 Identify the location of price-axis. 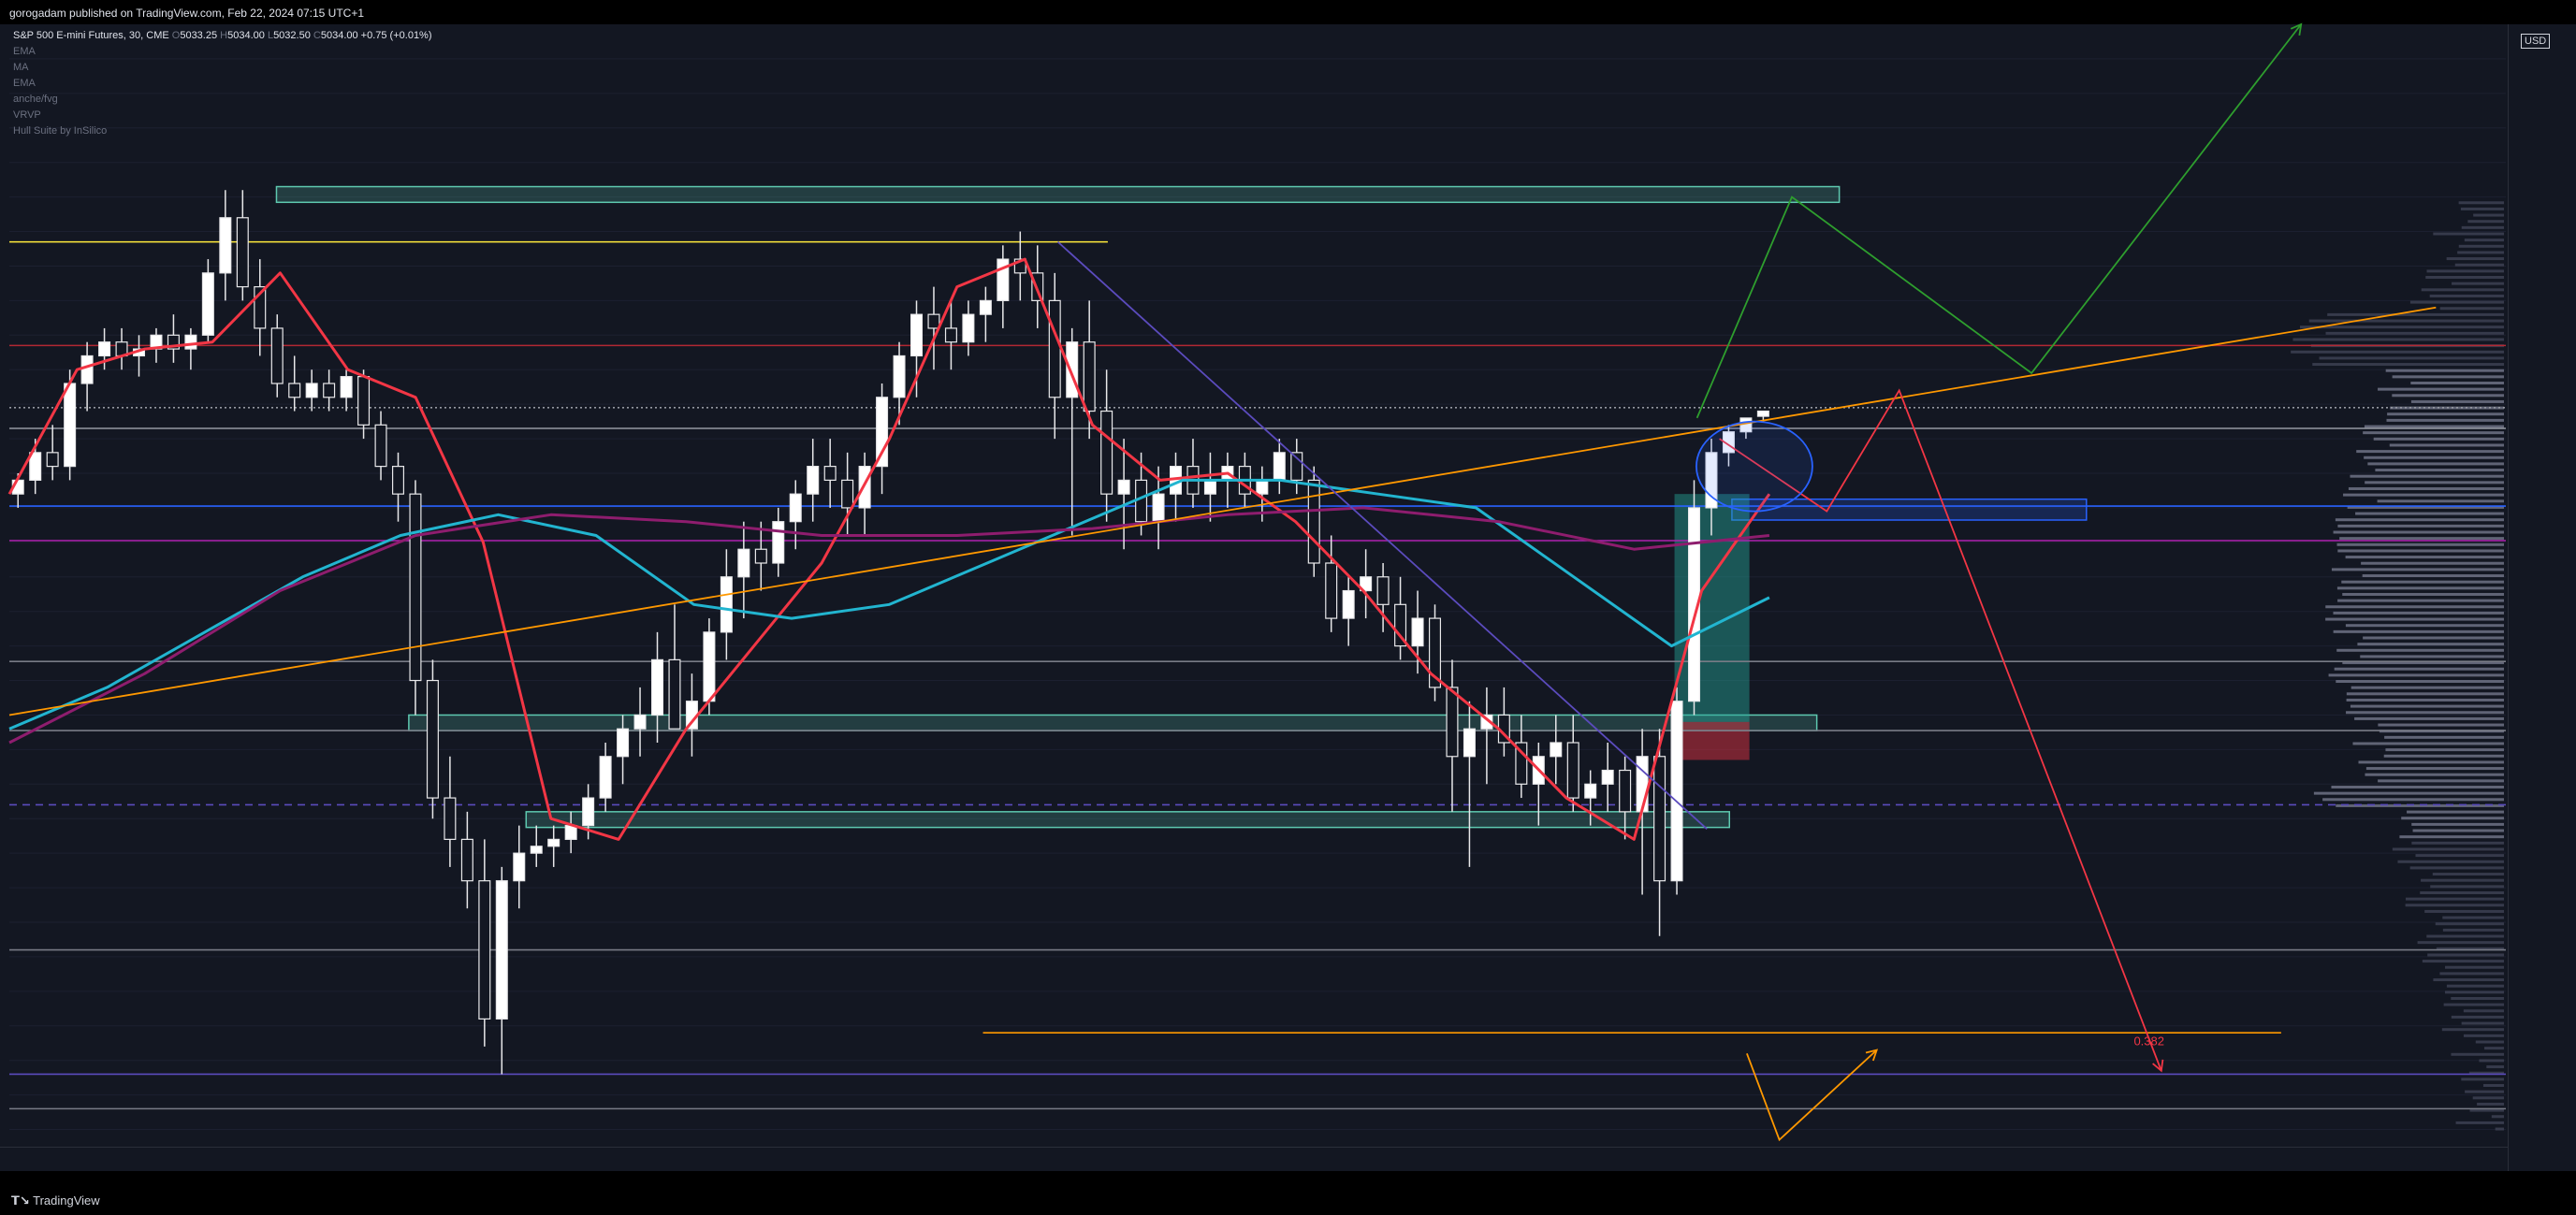
(2542, 597).